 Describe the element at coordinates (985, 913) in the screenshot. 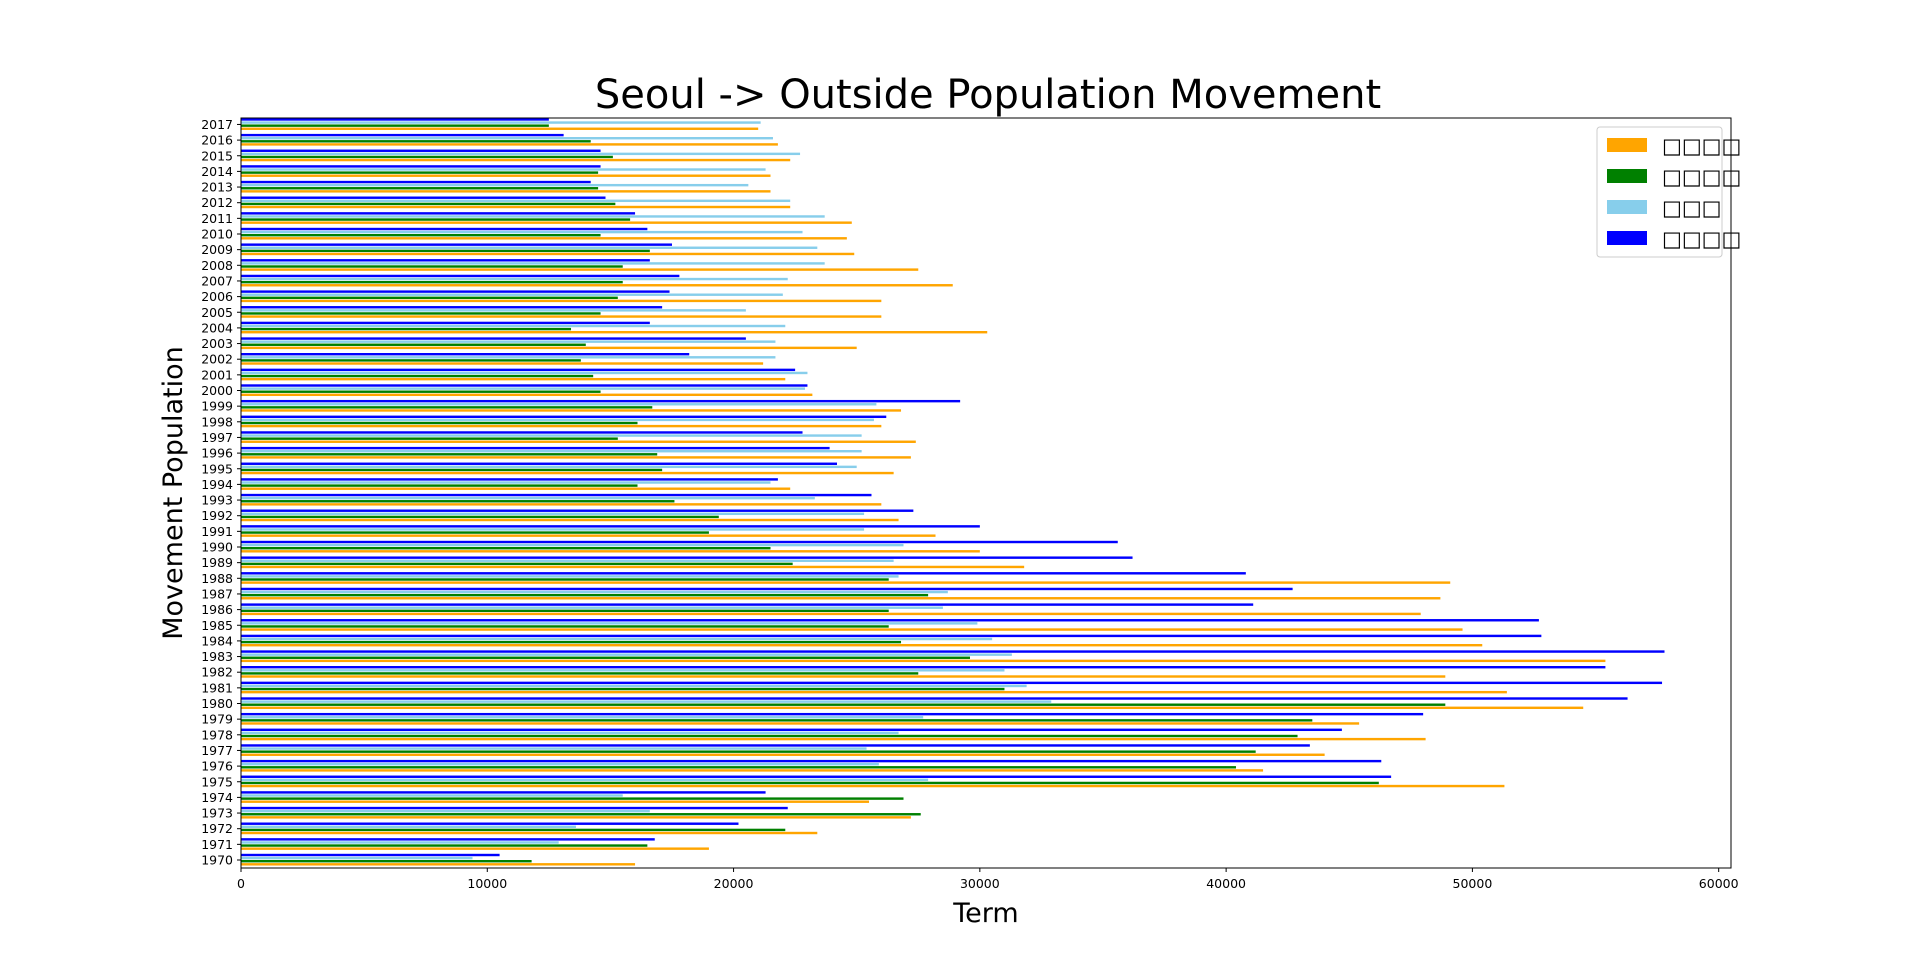

I see `x-axis-label: Term` at that location.